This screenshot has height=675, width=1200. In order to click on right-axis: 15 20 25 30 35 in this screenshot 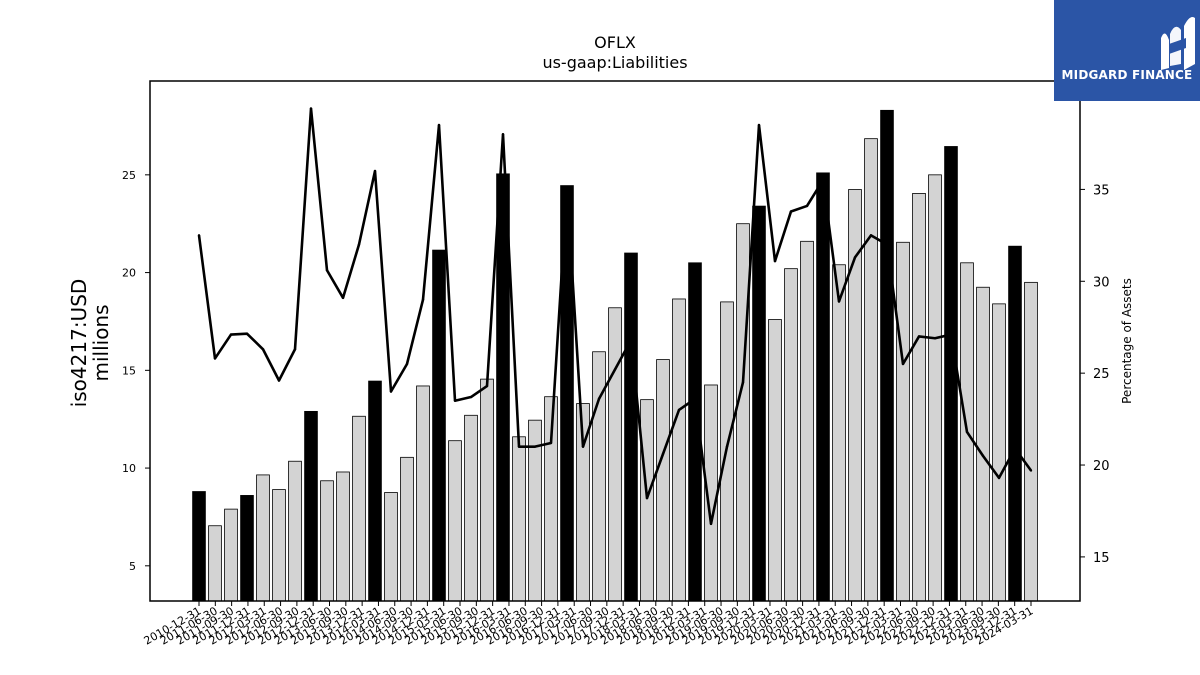, I will do `click(1095, 374)`.